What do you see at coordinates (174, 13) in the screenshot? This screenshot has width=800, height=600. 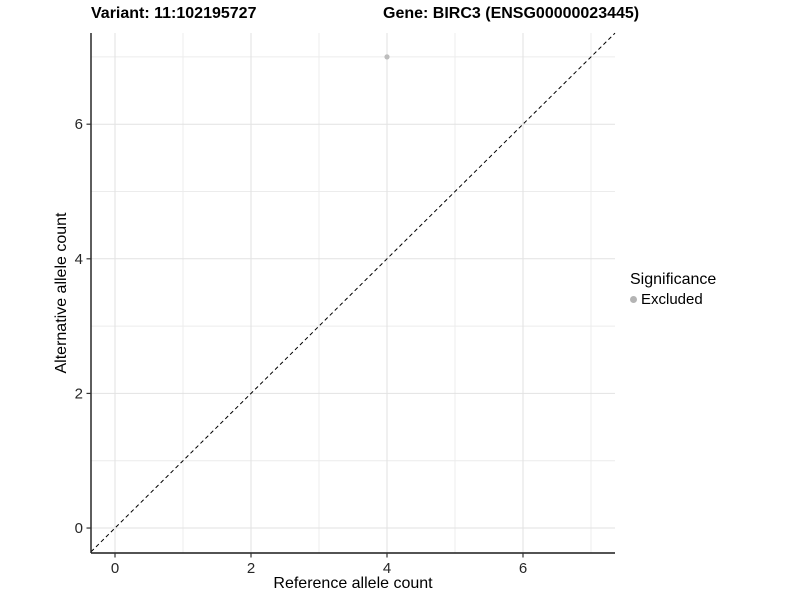 I see `variant-title: Variant: 11:102195727` at bounding box center [174, 13].